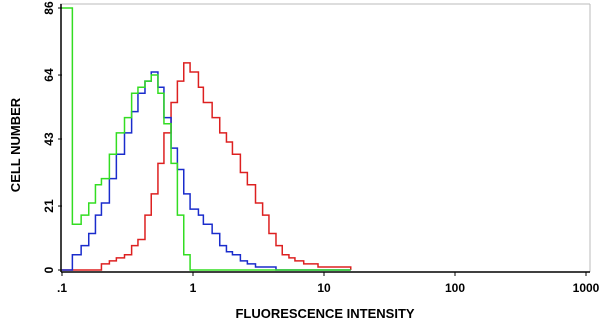 Image resolution: width=608 pixels, height=333 pixels. I want to click on y-tick-label: 64, so click(49, 75).